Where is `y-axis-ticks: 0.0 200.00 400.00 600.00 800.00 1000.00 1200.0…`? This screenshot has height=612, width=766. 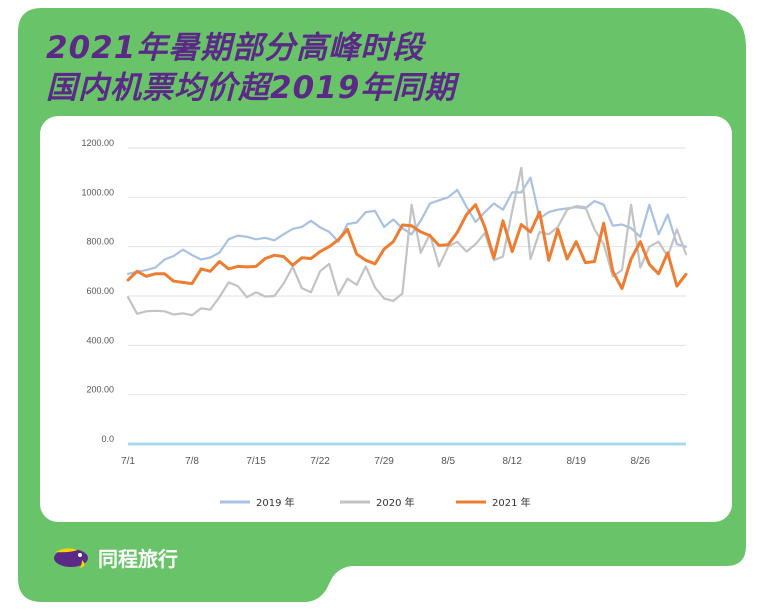 y-axis-ticks: 0.0 200.00 400.00 600.00 800.00 1000.00 1200.0… is located at coordinates (97, 291).